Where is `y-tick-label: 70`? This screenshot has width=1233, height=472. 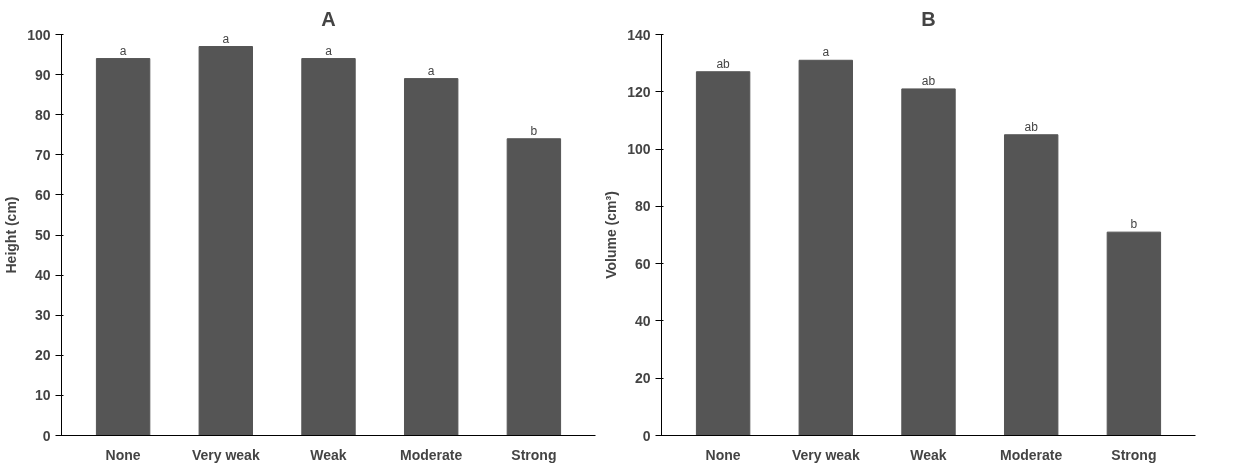
y-tick-label: 70 is located at coordinates (42, 154).